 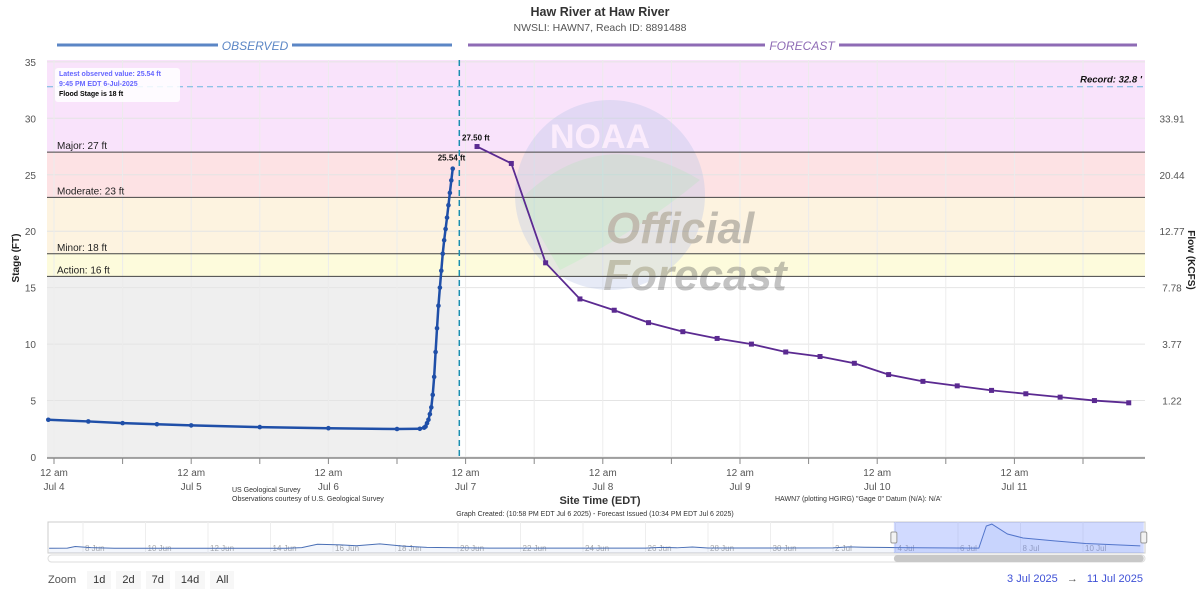 What do you see at coordinates (1072, 579) in the screenshot?
I see `range-arrow: →` at bounding box center [1072, 579].